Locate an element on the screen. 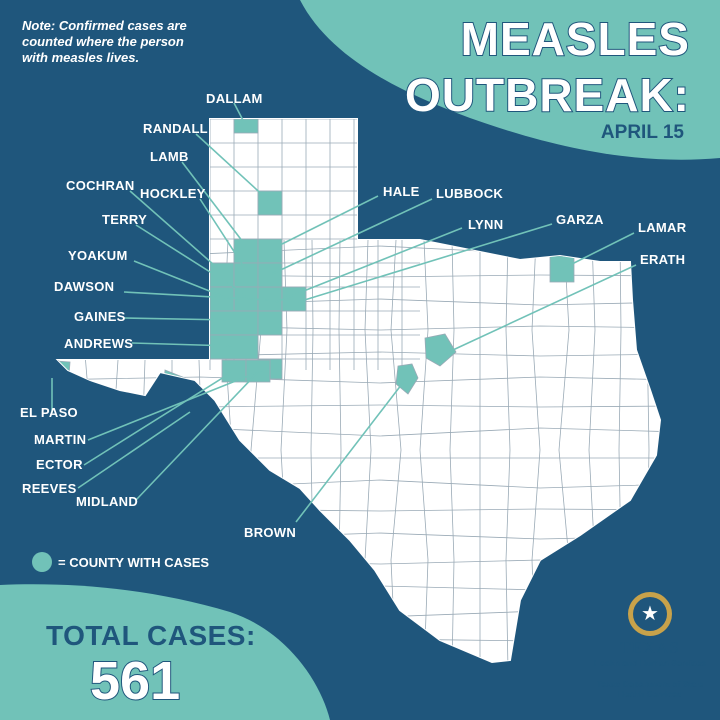 The height and width of the screenshot is (720, 720). leader-line-lamb is located at coordinates (214, 204).